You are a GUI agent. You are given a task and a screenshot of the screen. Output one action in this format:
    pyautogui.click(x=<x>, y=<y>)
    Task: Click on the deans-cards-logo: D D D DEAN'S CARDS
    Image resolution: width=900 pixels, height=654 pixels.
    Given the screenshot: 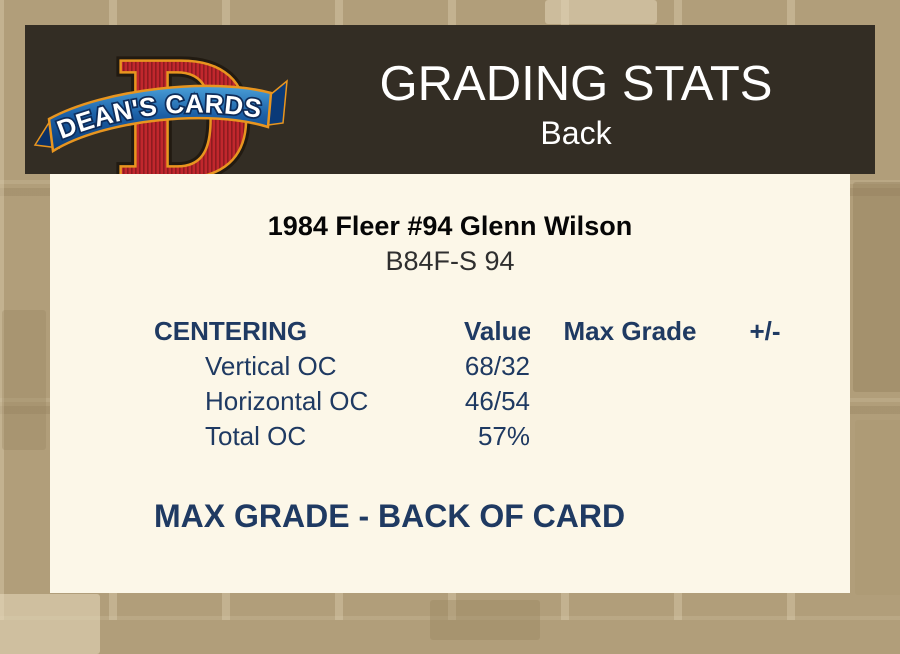 What is the action you would take?
    pyautogui.click(x=156, y=123)
    